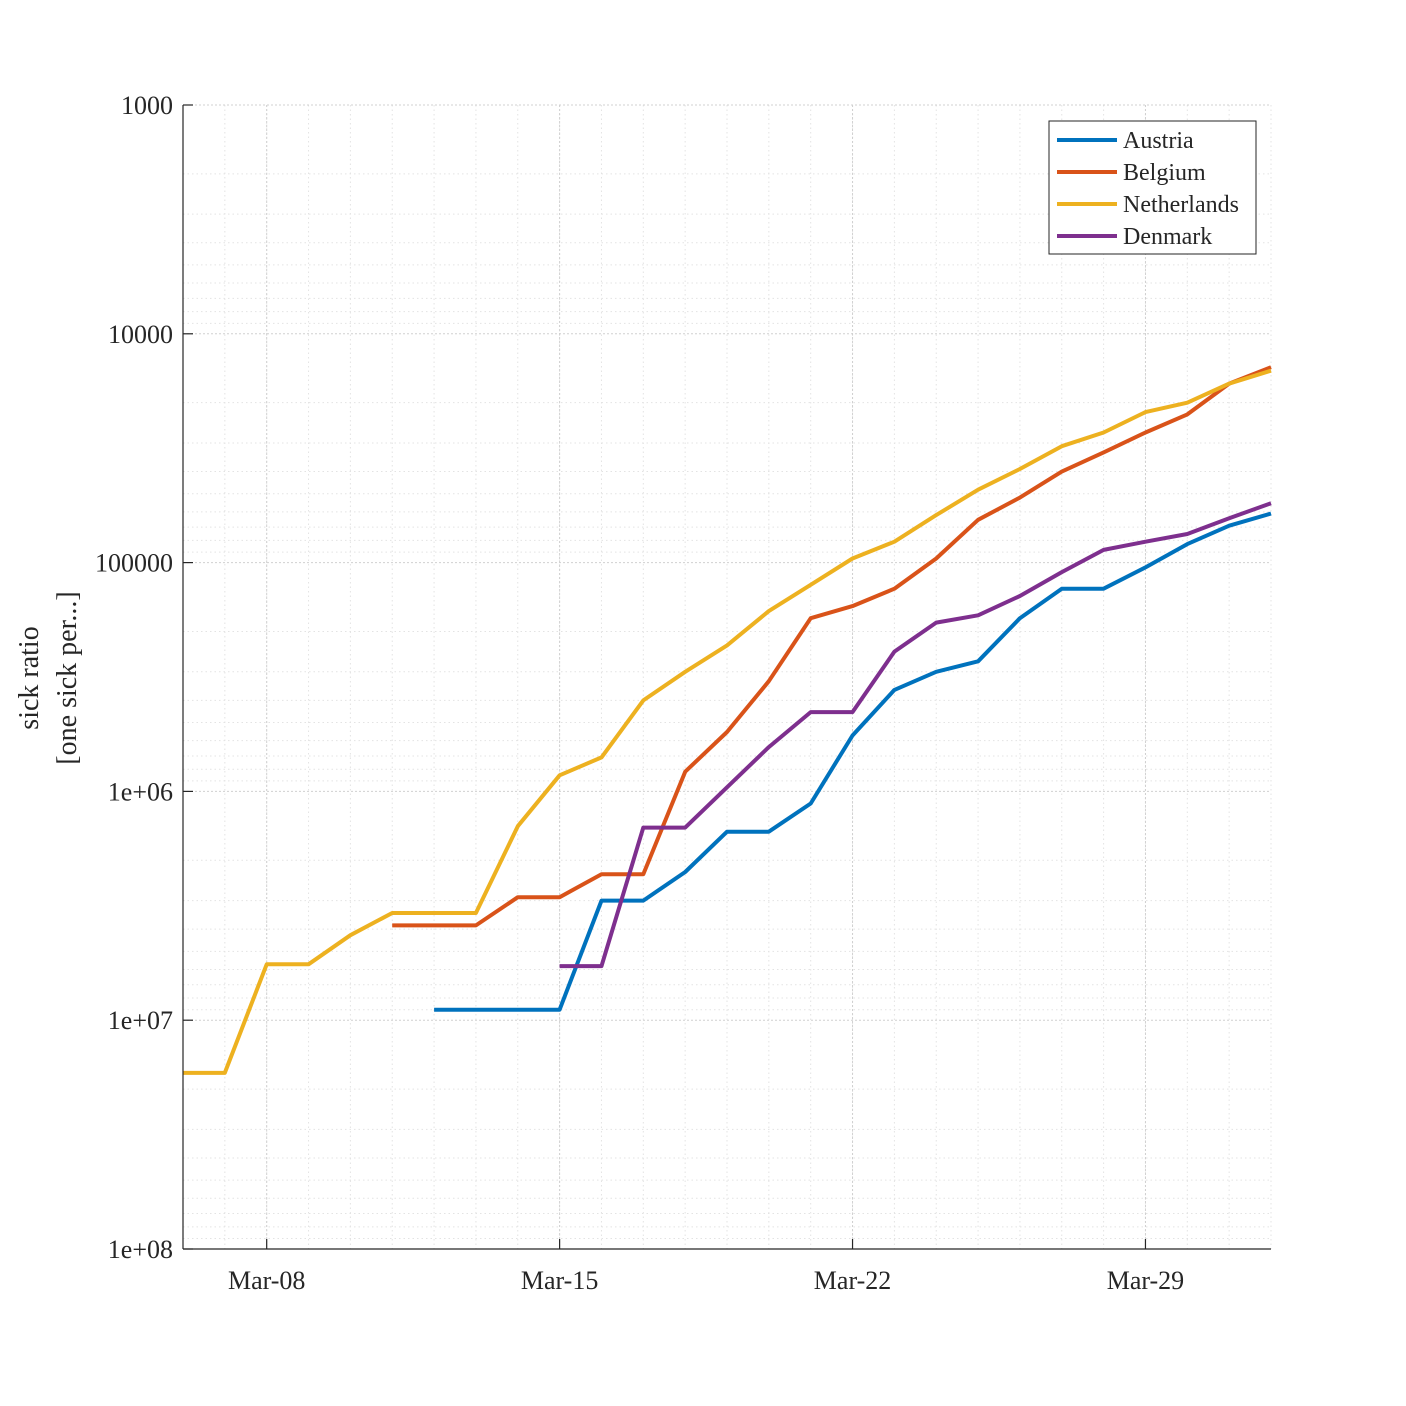 This screenshot has width=1406, height=1406. I want to click on y-axis-label-line-1: sick ratio, so click(29, 677).